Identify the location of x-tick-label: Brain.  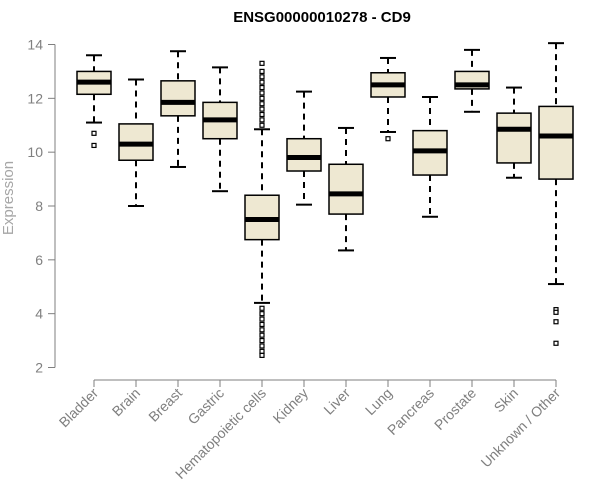
(126, 402).